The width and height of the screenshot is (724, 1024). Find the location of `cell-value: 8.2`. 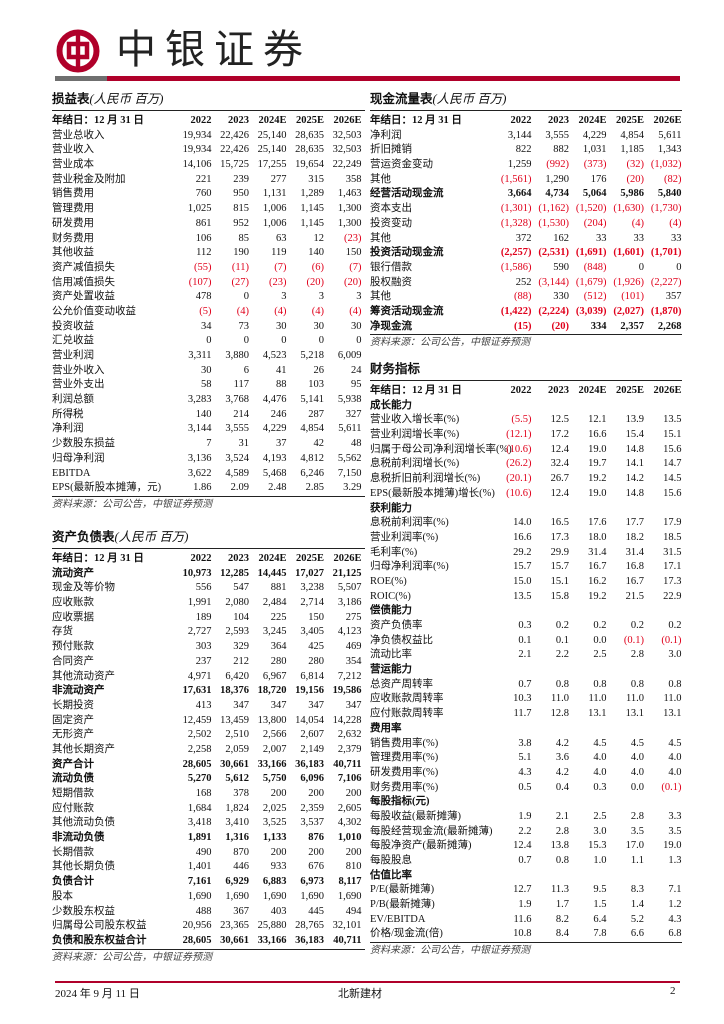

cell-value: 8.2 is located at coordinates (562, 919).